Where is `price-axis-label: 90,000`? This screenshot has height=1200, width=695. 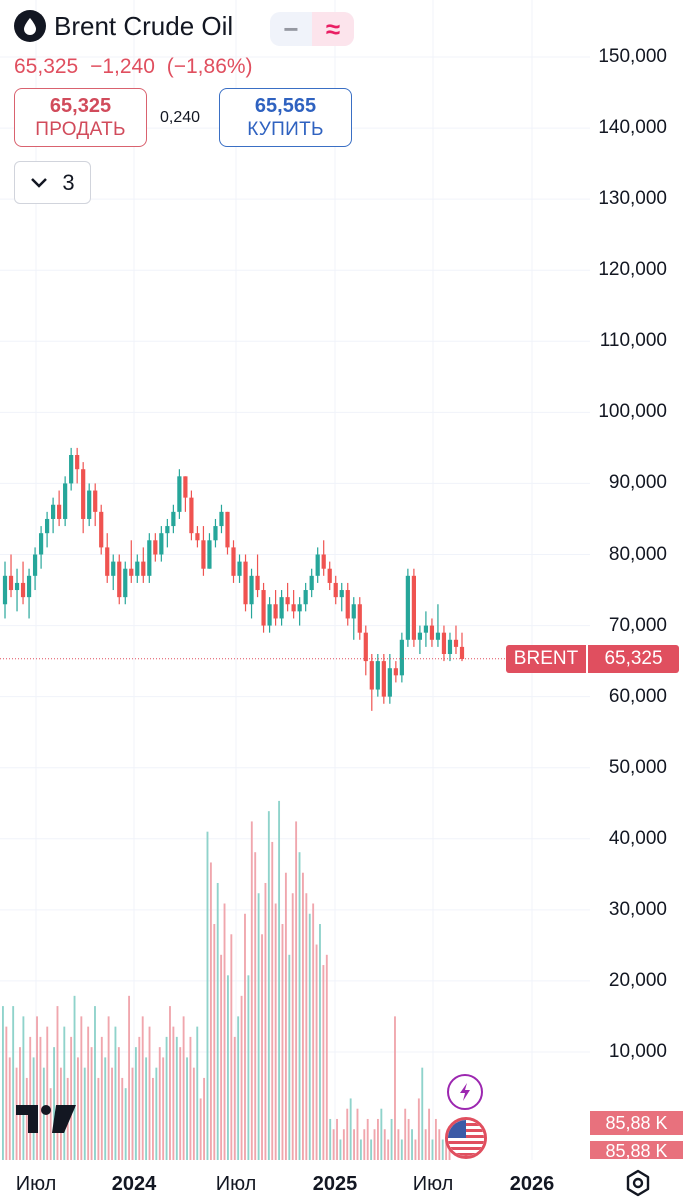 price-axis-label: 90,000 is located at coordinates (637, 483).